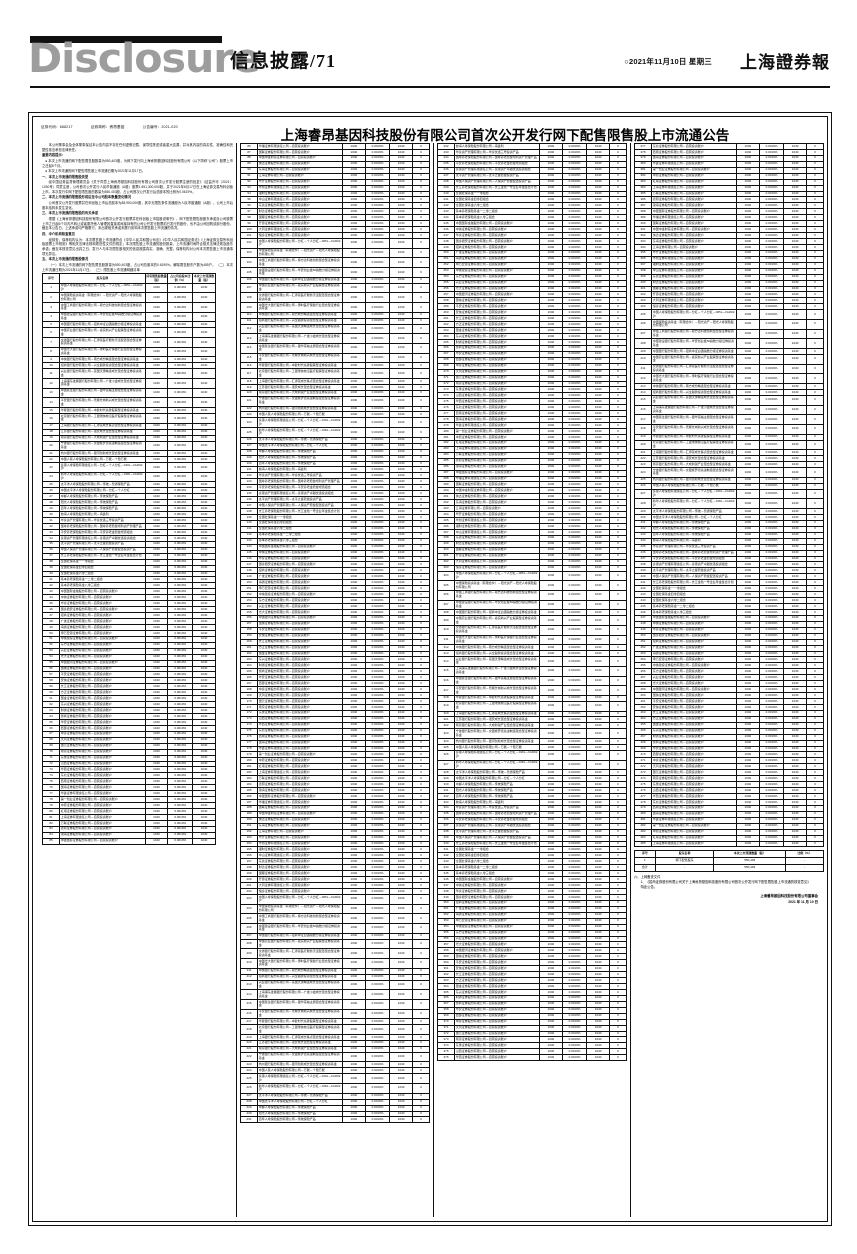  I want to click on cell-shareholder-name: 方正证券股份有限公司－自营投资账户, so click(497, 980).